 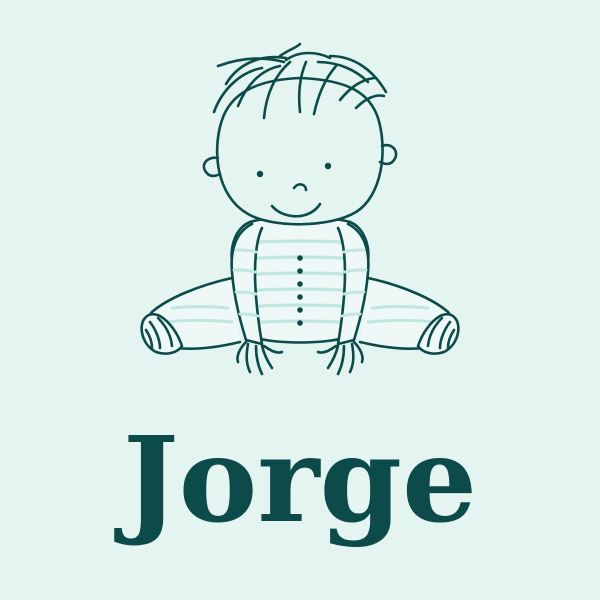 What do you see at coordinates (300, 479) in the screenshot?
I see `name-title: Jorge` at bounding box center [300, 479].